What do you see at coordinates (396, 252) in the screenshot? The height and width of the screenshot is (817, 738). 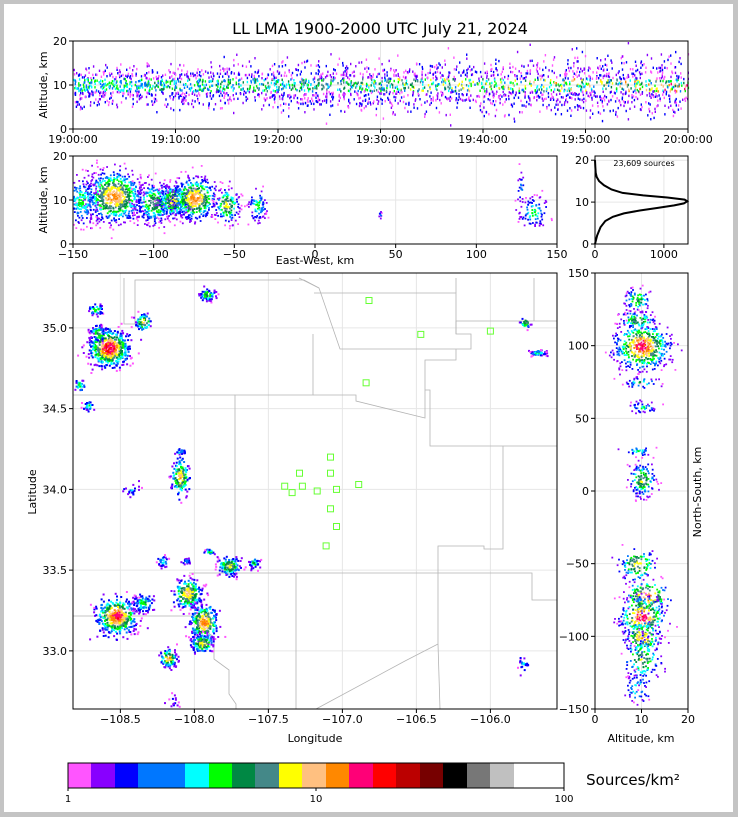 I see `eastwest-xtick: 50` at bounding box center [396, 252].